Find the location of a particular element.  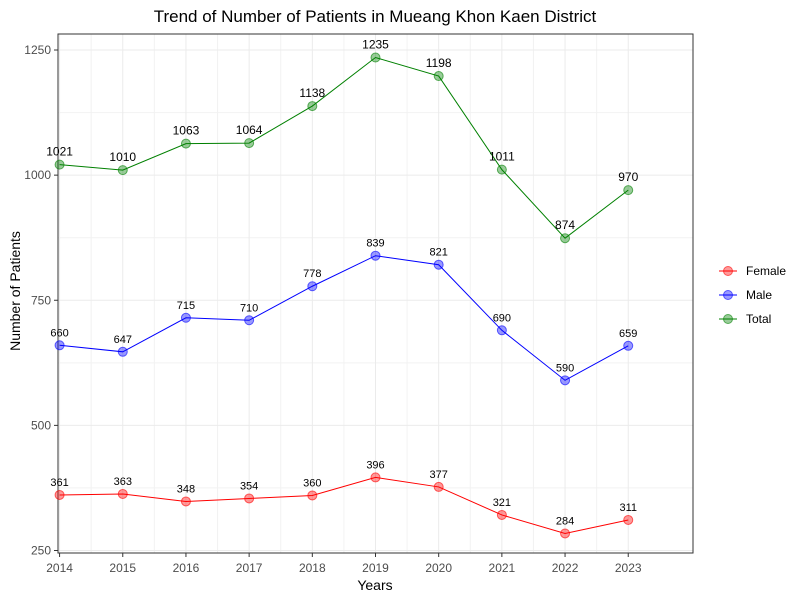

male-data-label: 710 is located at coordinates (249, 308).